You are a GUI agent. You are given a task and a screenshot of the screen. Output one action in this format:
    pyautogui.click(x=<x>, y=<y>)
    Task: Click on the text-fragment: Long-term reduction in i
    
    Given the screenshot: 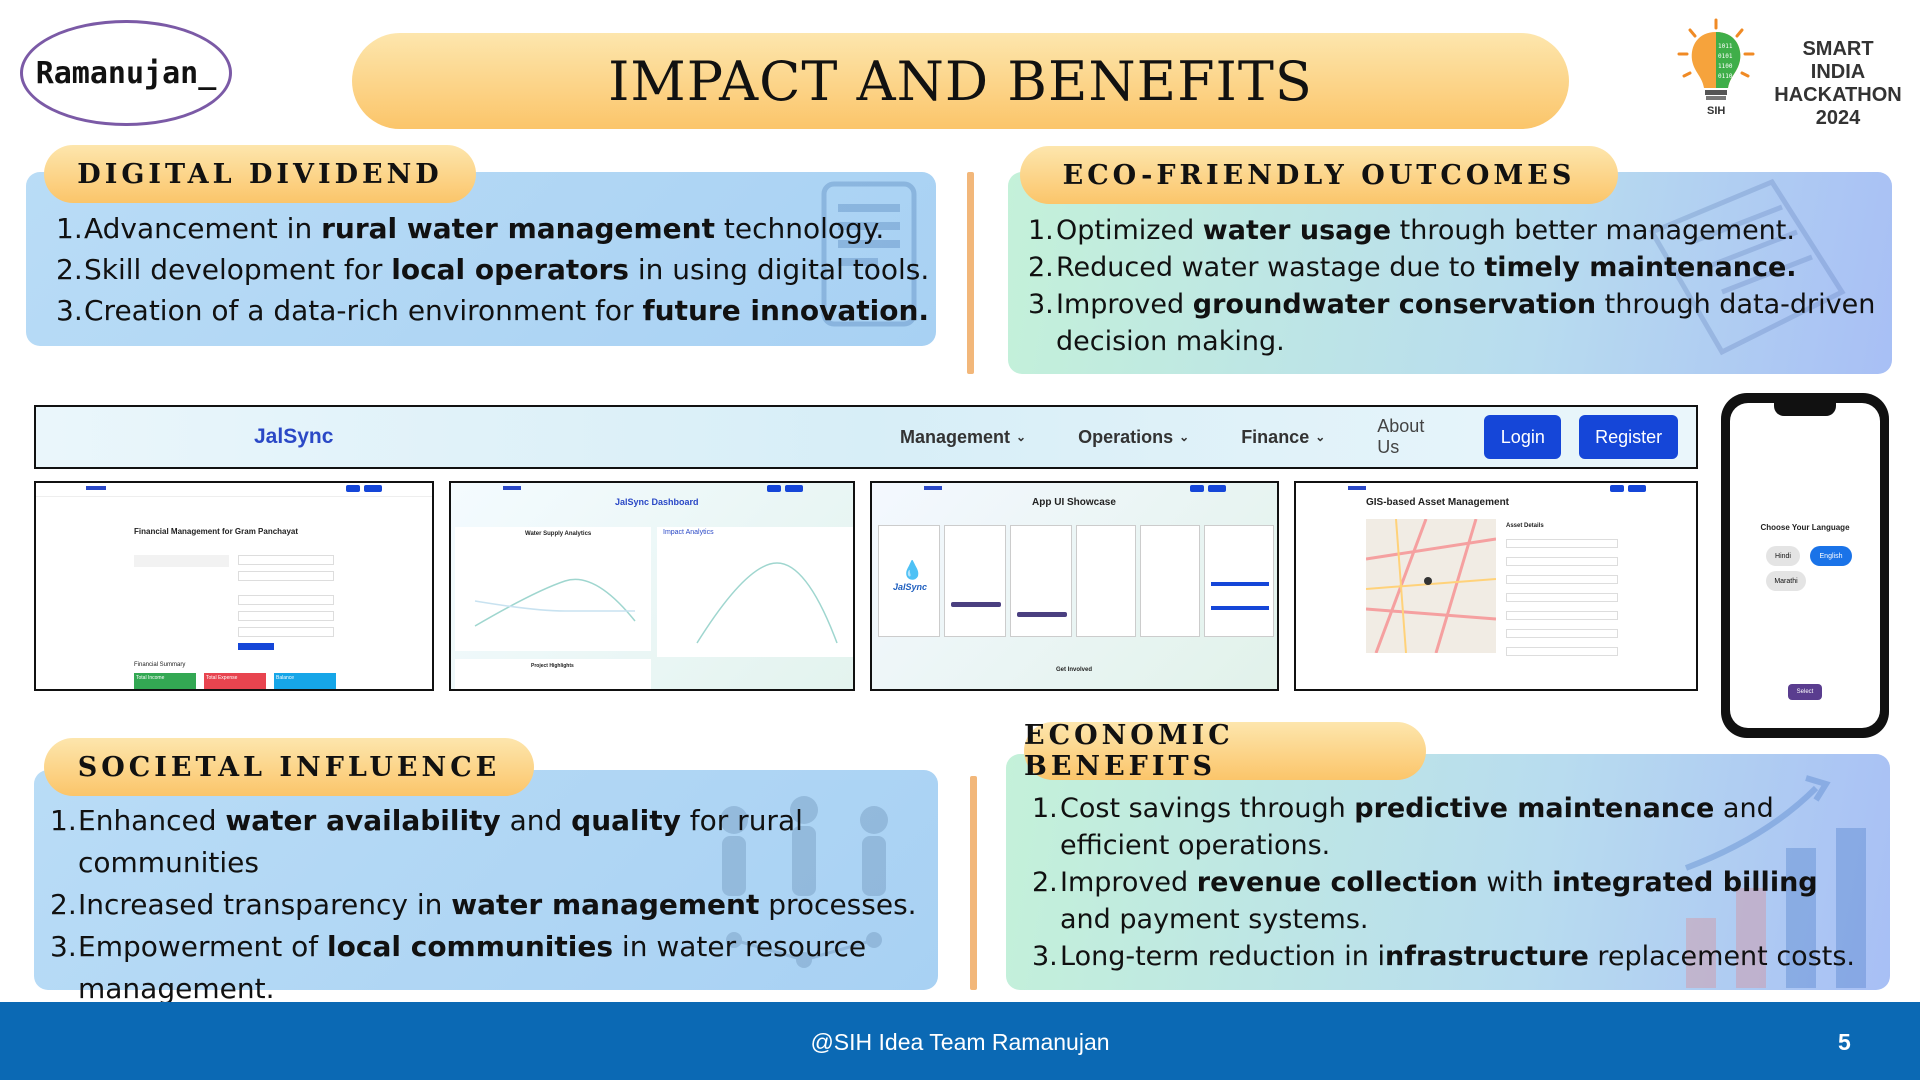 What is the action you would take?
    pyautogui.click(x=1223, y=956)
    